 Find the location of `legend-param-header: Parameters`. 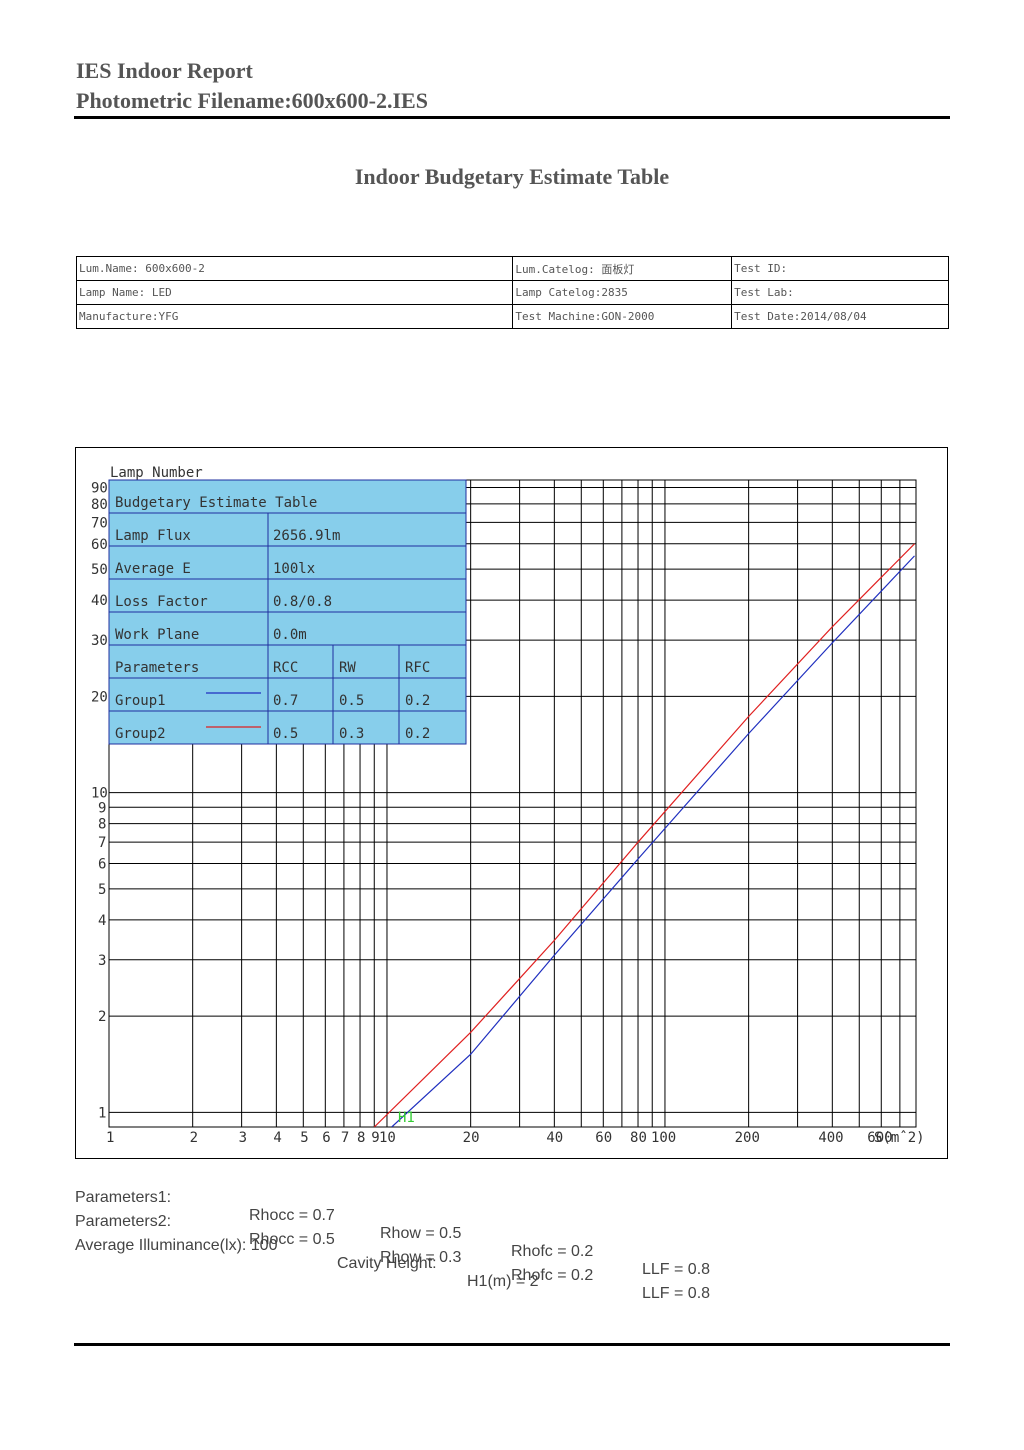

legend-param-header: Parameters is located at coordinates (157, 668).